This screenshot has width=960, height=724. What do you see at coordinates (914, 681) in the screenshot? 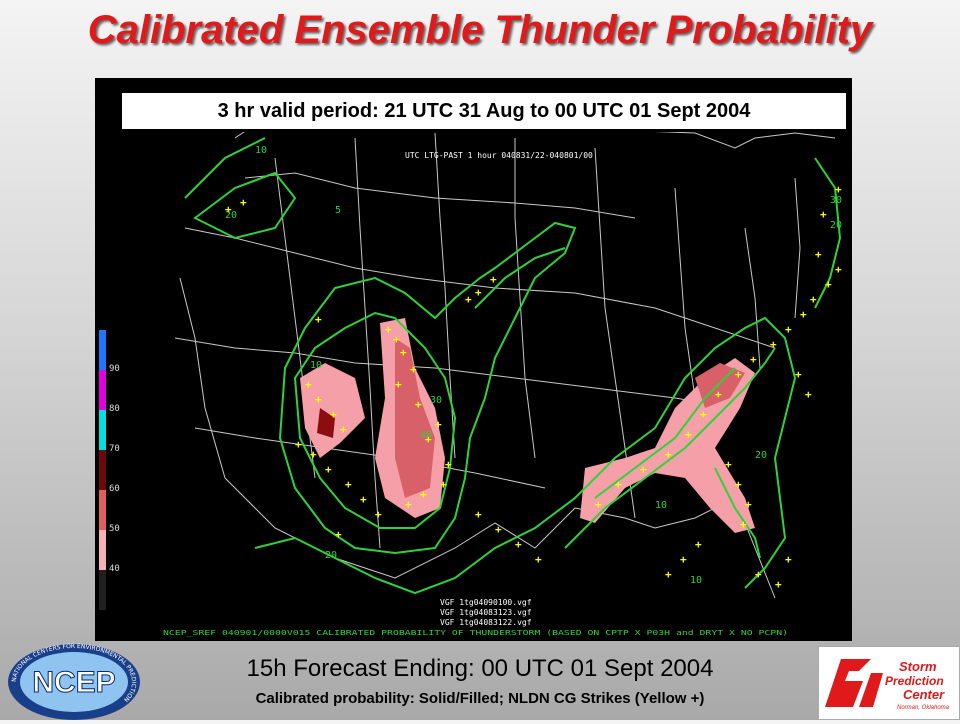
I see `spc-logo-line2: Prediction` at bounding box center [914, 681].